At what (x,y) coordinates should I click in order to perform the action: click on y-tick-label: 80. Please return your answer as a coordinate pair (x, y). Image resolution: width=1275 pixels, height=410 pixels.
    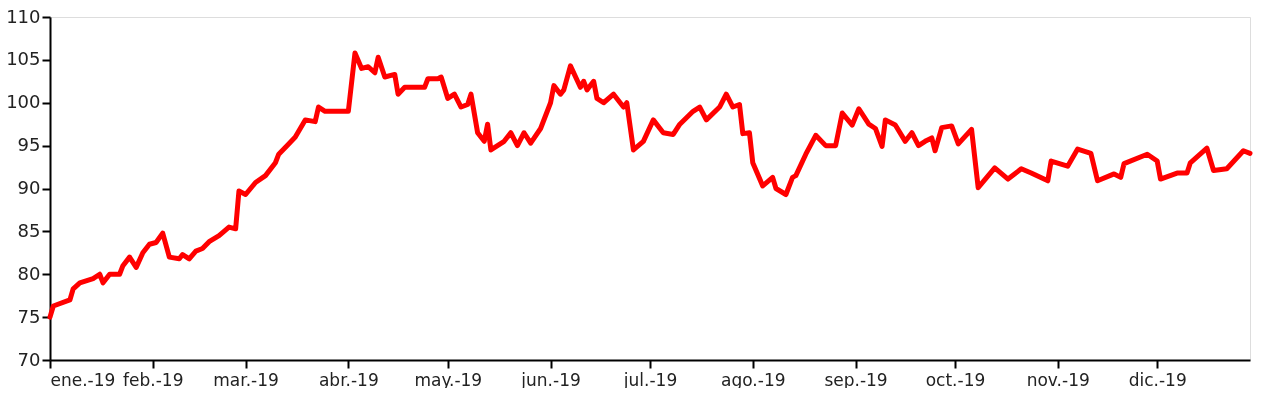
    Looking at the image, I should click on (29, 273).